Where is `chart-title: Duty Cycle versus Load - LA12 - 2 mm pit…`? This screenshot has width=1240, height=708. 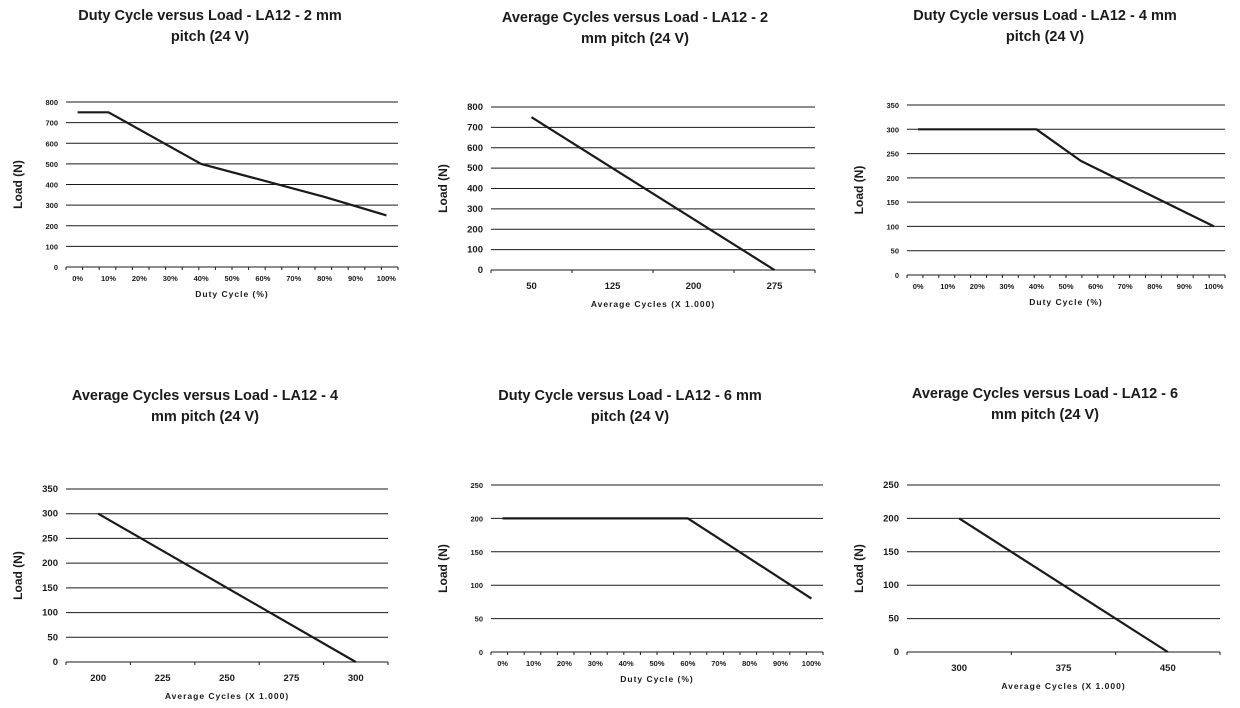 chart-title: Duty Cycle versus Load - LA12 - 2 mm pit… is located at coordinates (210, 27).